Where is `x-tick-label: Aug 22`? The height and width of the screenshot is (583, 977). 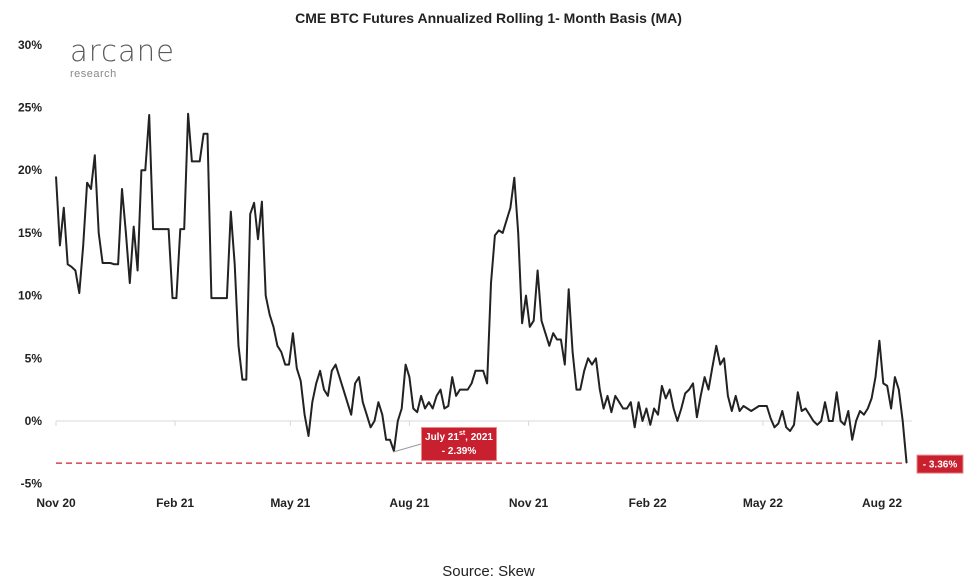 x-tick-label: Aug 22 is located at coordinates (882, 503).